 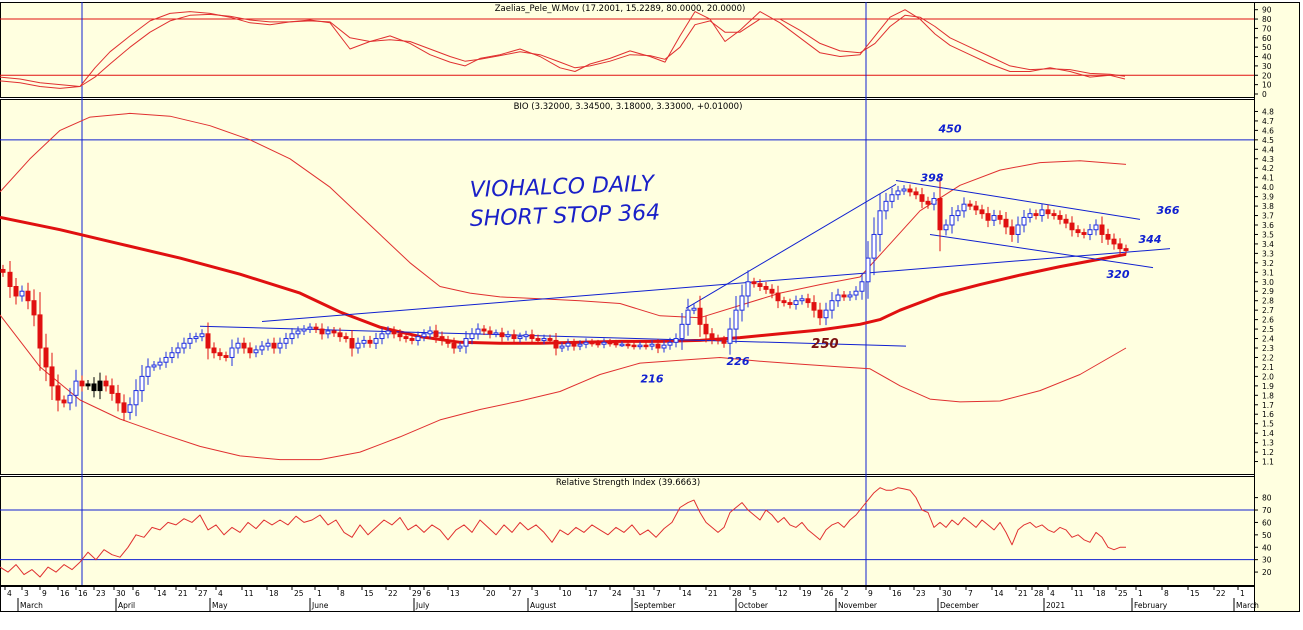 What do you see at coordinates (737, 593) in the screenshot?
I see `x-tick-label: 28` at bounding box center [737, 593].